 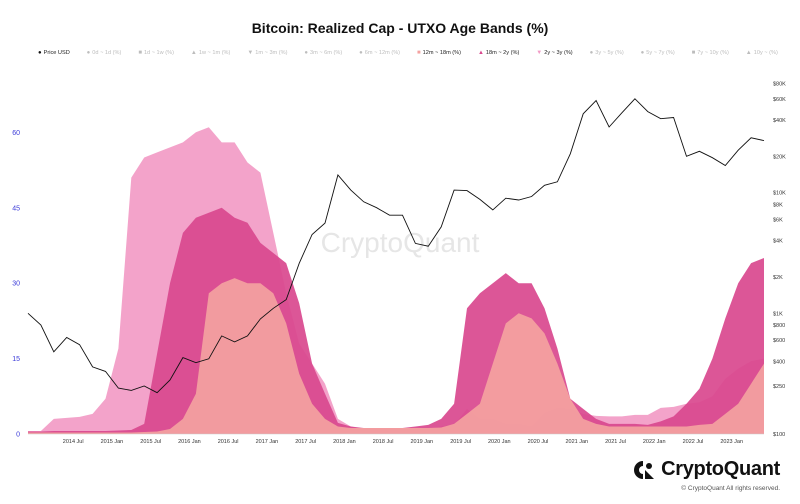 I want to click on legend-item: ■ 7y ~ 10y (%), so click(x=710, y=53).